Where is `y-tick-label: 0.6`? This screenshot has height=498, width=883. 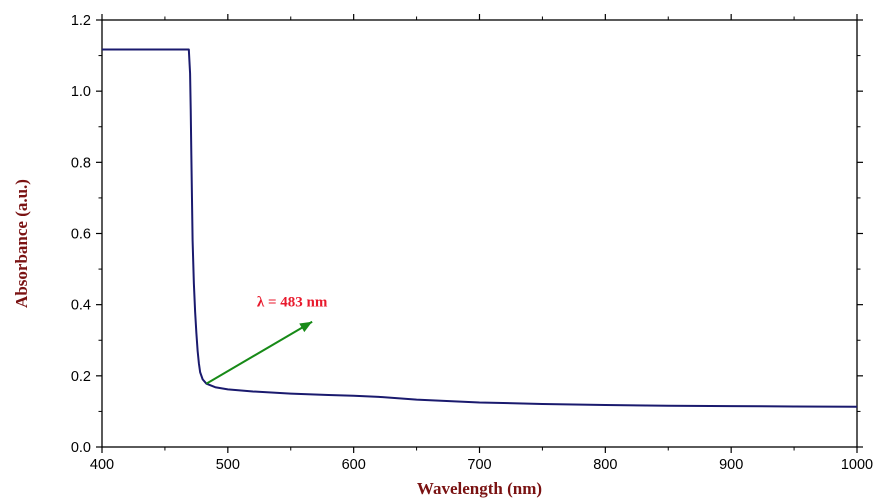
y-tick-label: 0.6 is located at coordinates (81, 235).